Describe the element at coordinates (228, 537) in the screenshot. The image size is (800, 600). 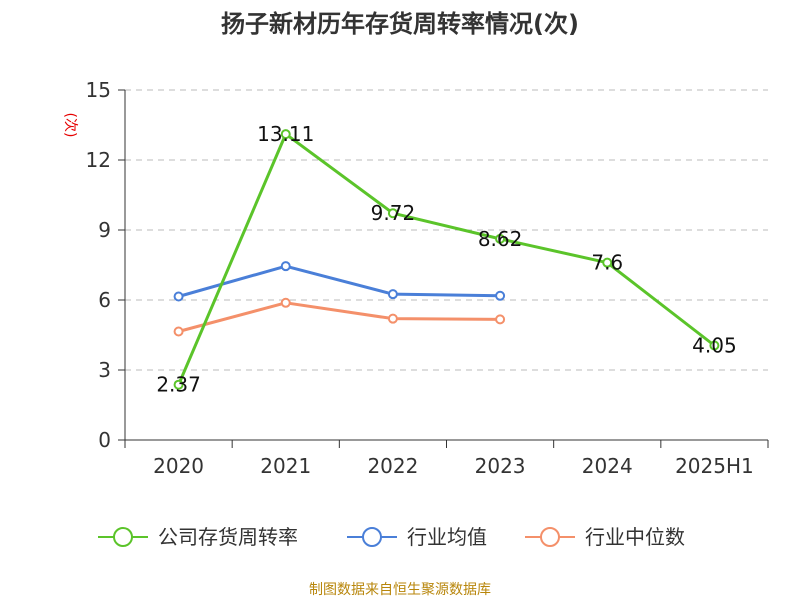
I see `legend-label: 公司存货周转率` at that location.